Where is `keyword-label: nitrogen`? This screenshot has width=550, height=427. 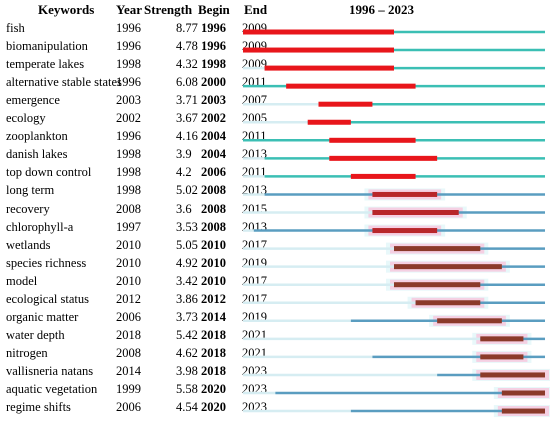
keyword-label: nitrogen is located at coordinates (27, 352).